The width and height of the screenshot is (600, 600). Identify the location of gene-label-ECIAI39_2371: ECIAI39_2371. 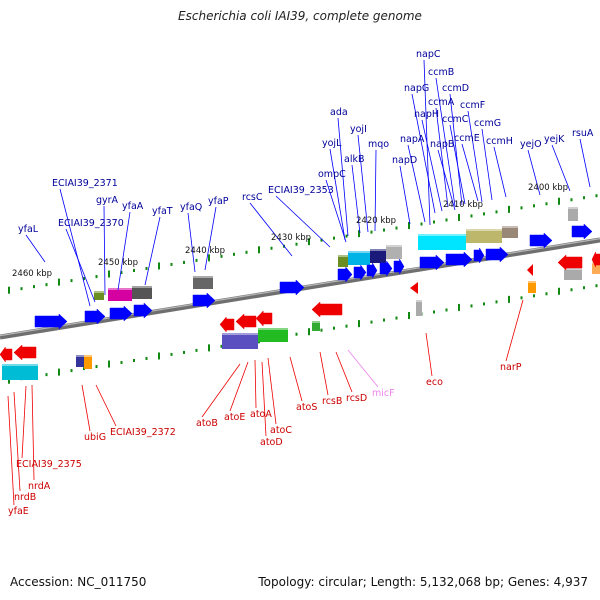
(85, 183).